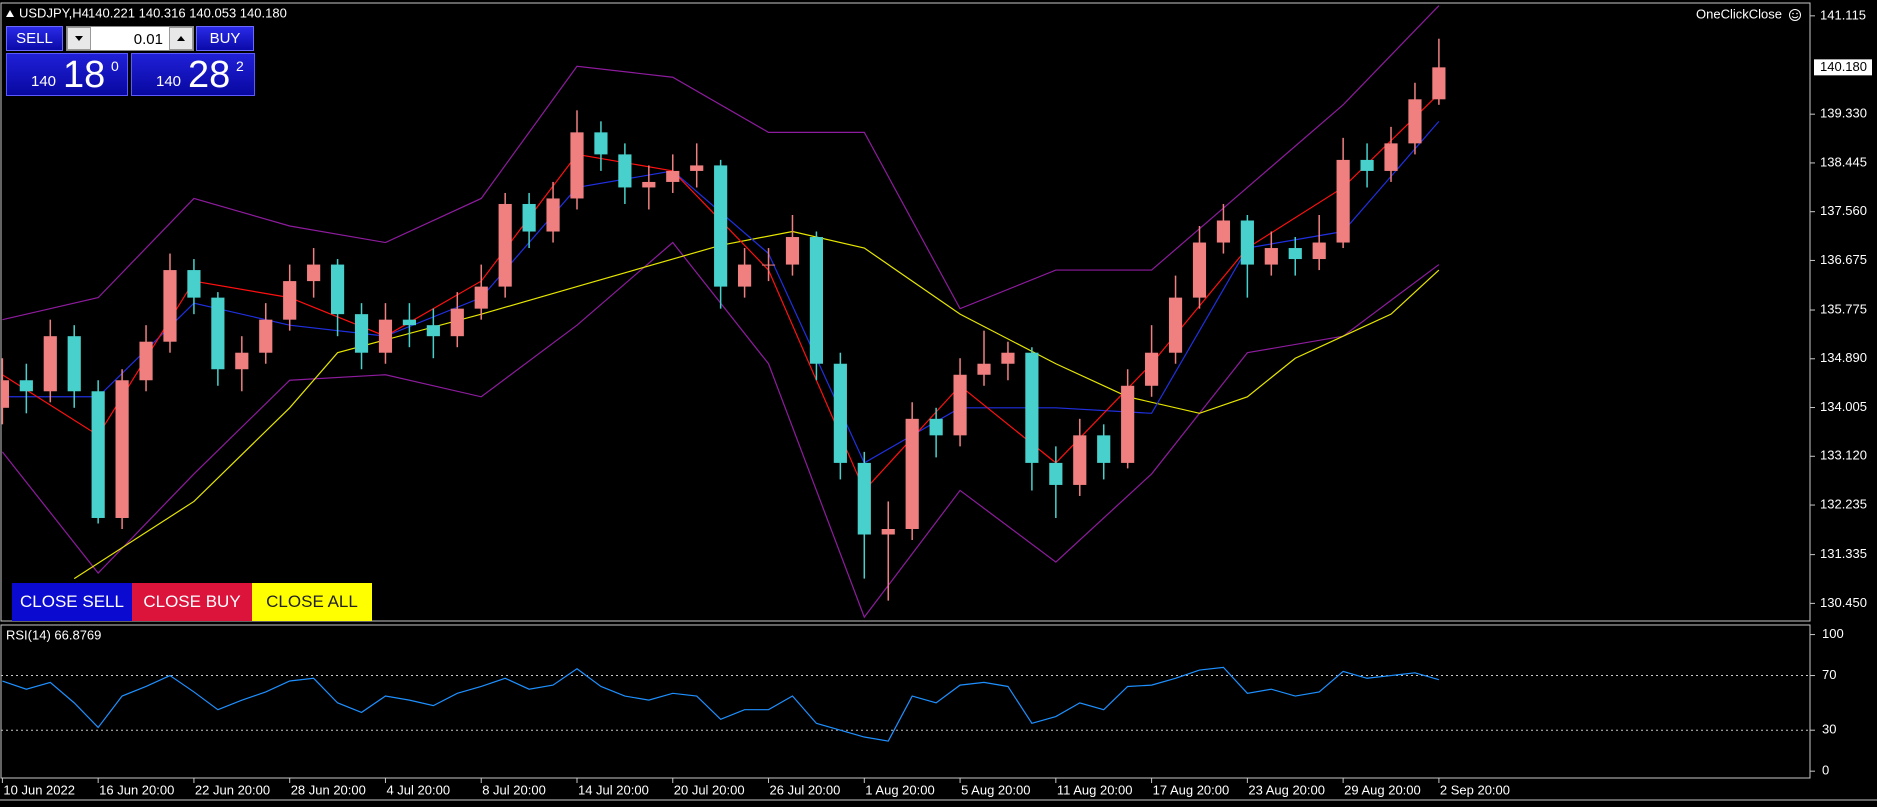  Describe the element at coordinates (187, 12) in the screenshot. I see `quote: 140.221 140.316 140.053 140.180` at that location.